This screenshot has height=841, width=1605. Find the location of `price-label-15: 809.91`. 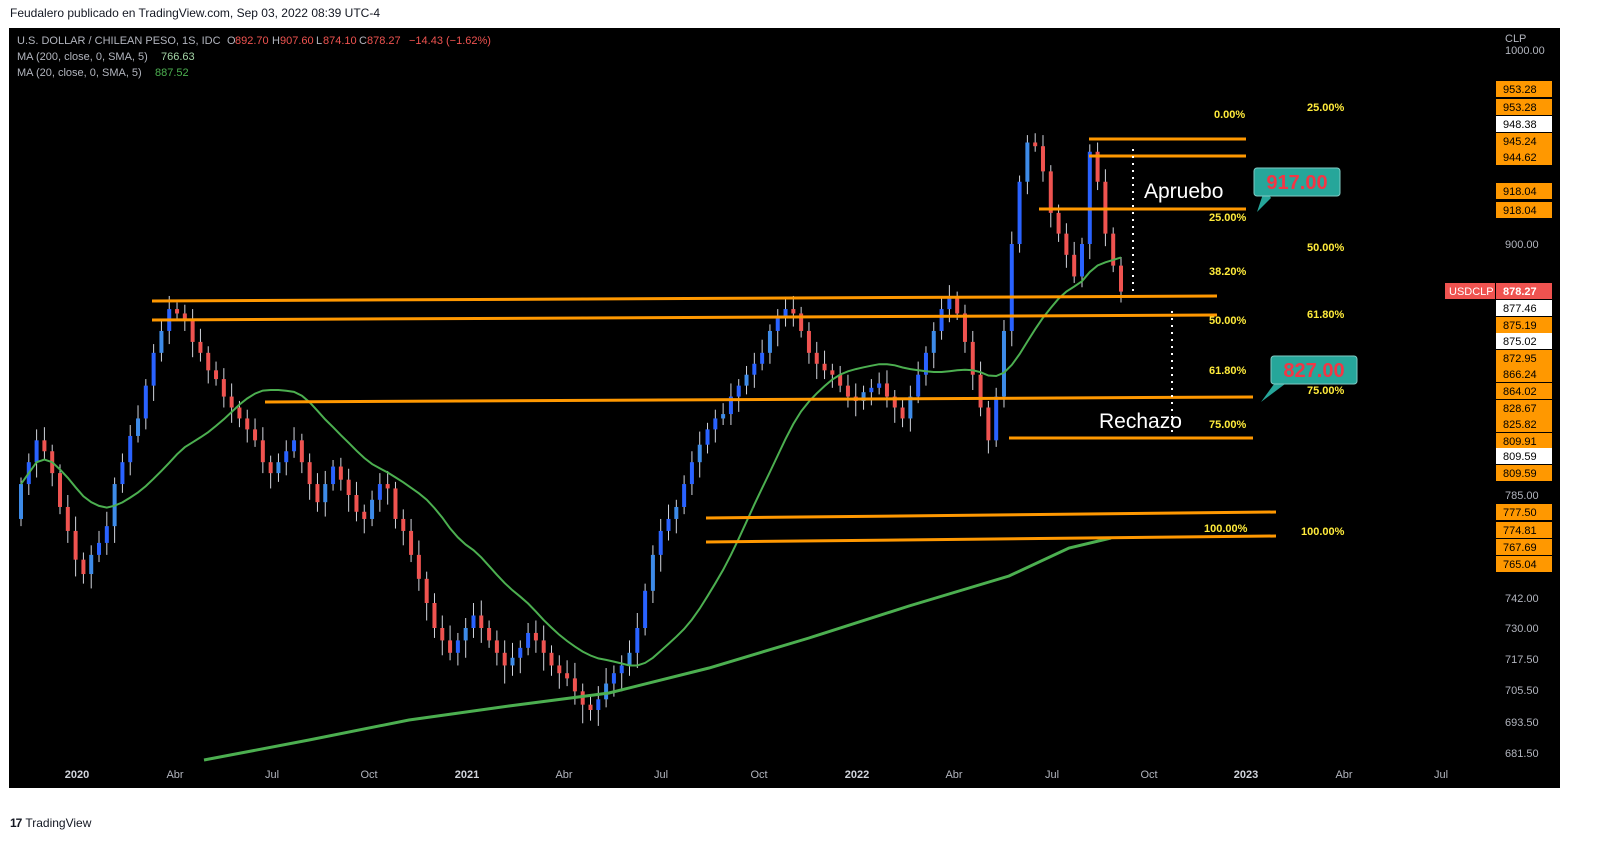

price-label-15: 809.91 is located at coordinates (1520, 442).